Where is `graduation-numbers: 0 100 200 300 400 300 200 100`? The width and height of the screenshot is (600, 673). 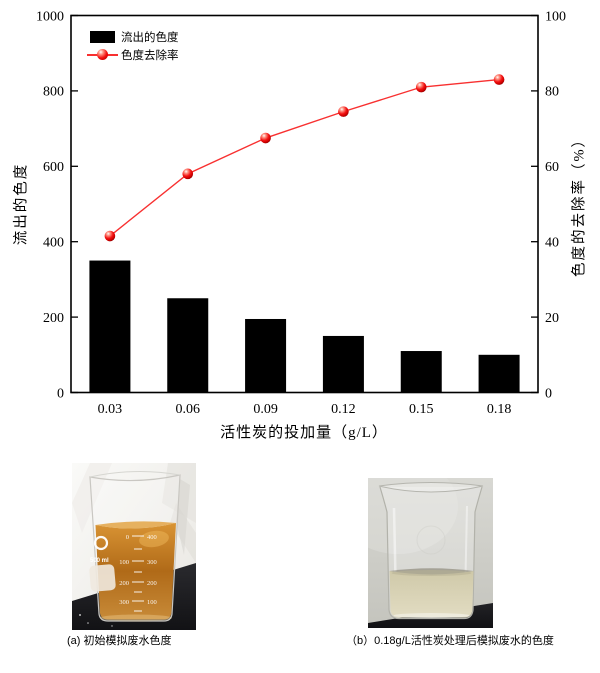
graduation-numbers: 0 100 200 300 400 300 200 100 is located at coordinates (138, 570).